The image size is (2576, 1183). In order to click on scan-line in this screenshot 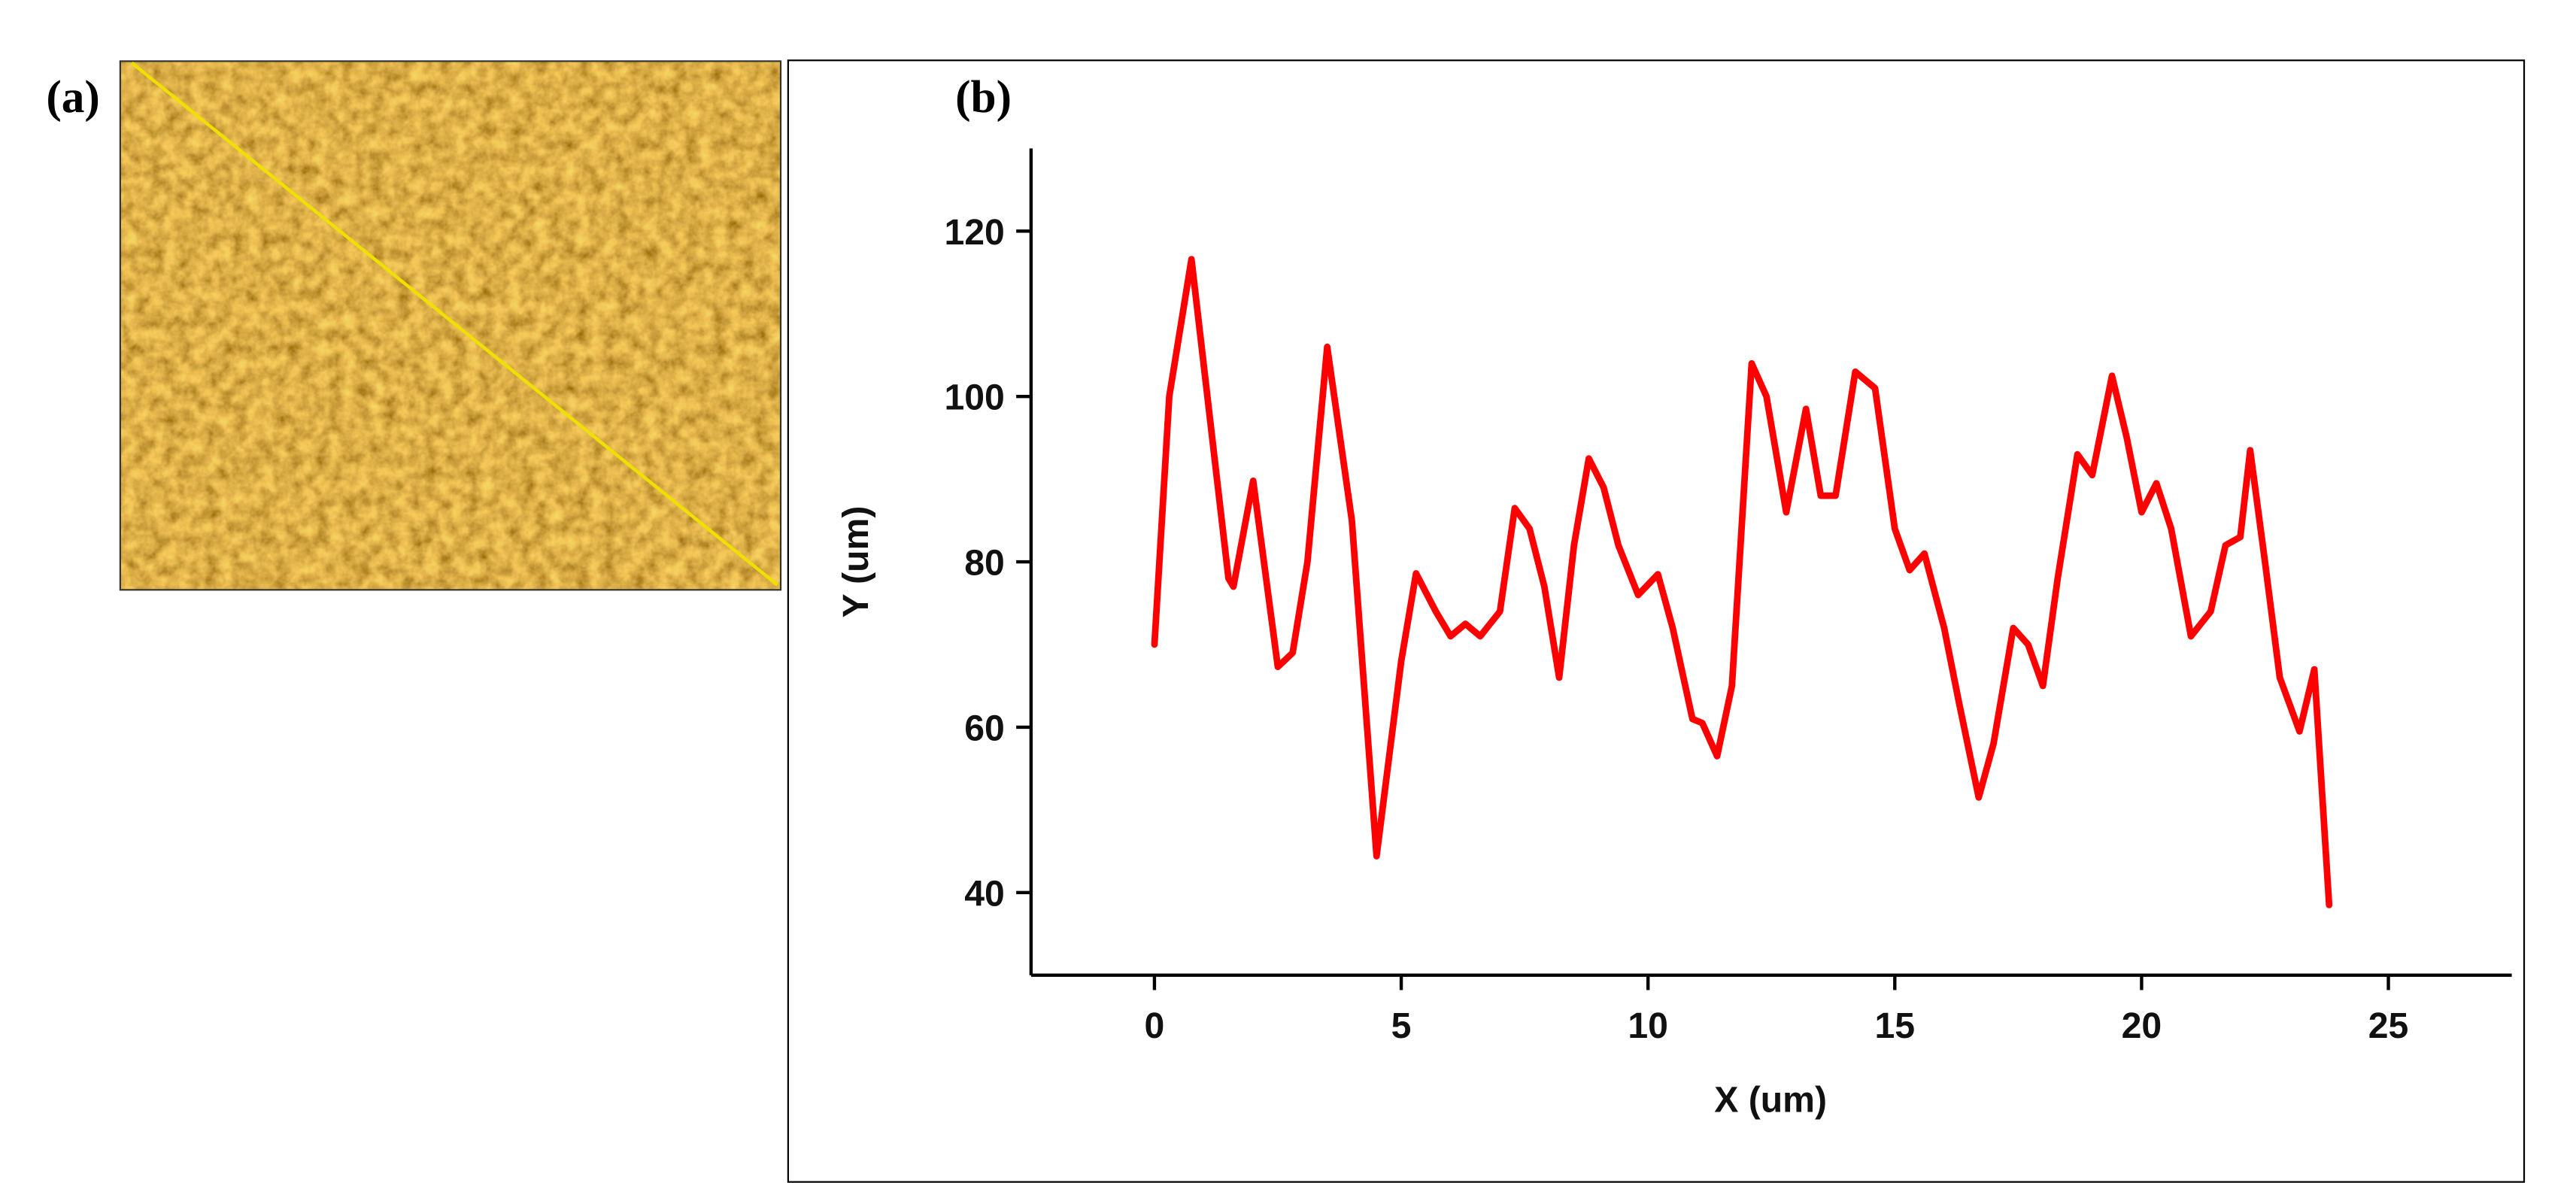, I will do `click(454, 324)`.